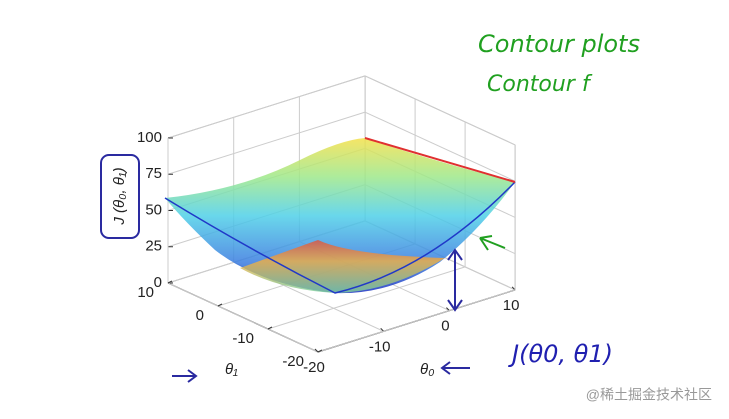 This screenshot has height=419, width=729. What do you see at coordinates (145, 292) in the screenshot?
I see `y-tick-label: 10` at bounding box center [145, 292].